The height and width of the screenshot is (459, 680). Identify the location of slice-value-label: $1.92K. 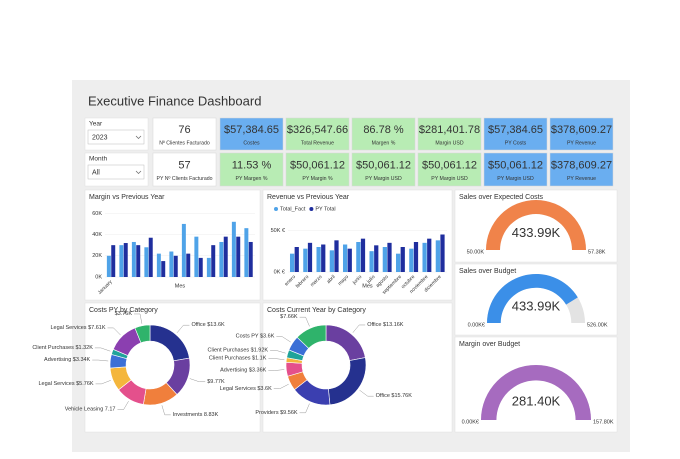
(260, 351).